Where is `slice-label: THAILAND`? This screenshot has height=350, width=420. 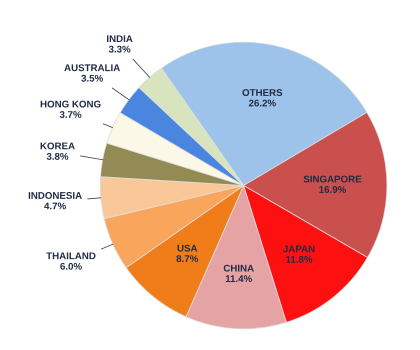 slice-label: THAILAND is located at coordinates (71, 256).